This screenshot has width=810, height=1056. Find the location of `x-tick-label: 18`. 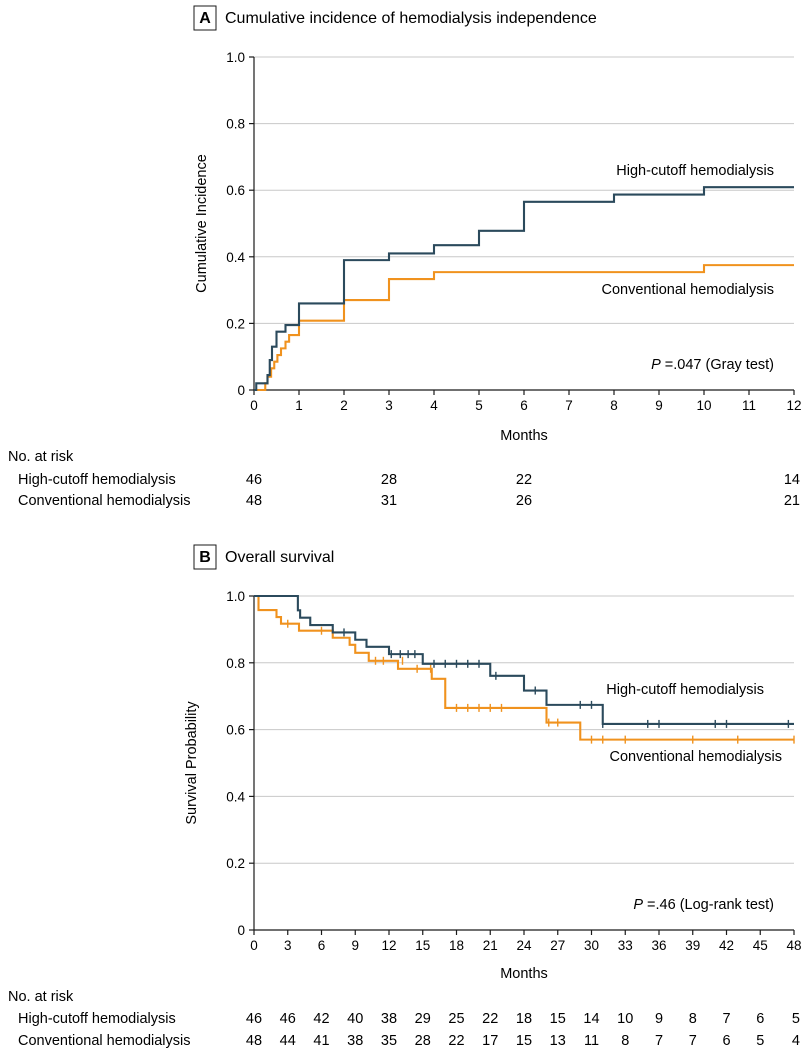

x-tick-label: 18 is located at coordinates (456, 945).